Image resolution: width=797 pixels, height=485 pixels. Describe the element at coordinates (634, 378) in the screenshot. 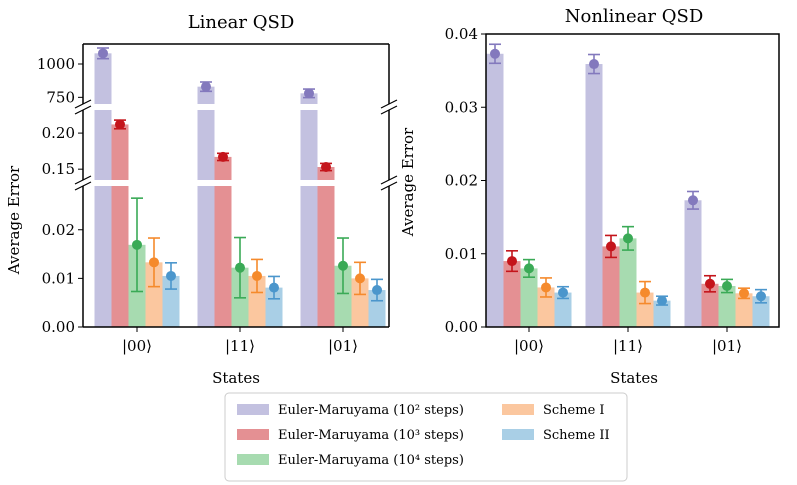

I see `x-axis-label-nonlinear: States` at that location.